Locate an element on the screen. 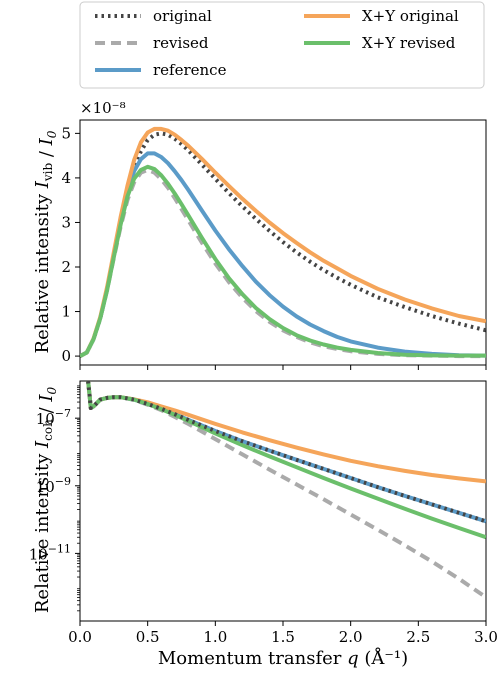  bottom-y-tick-label: 10⁻⁹ is located at coordinates (53, 485).